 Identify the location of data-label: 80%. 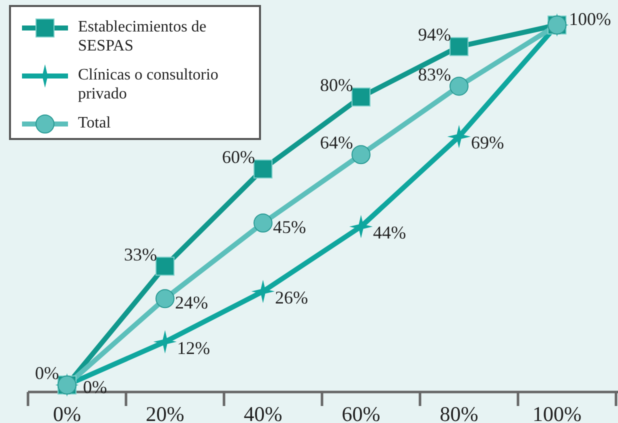
(336, 85).